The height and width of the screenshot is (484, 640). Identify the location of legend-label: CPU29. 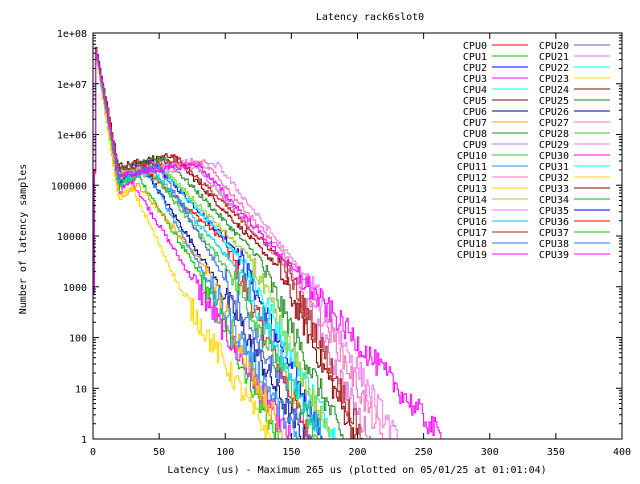
(554, 145).